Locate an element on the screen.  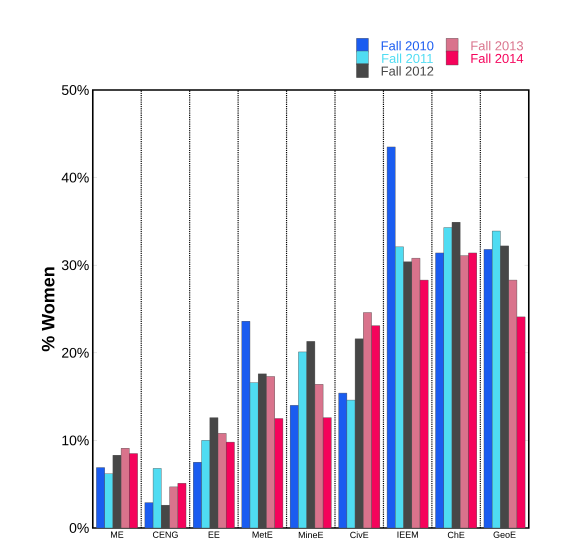
legend-label: Fall 2012 is located at coordinates (408, 71).